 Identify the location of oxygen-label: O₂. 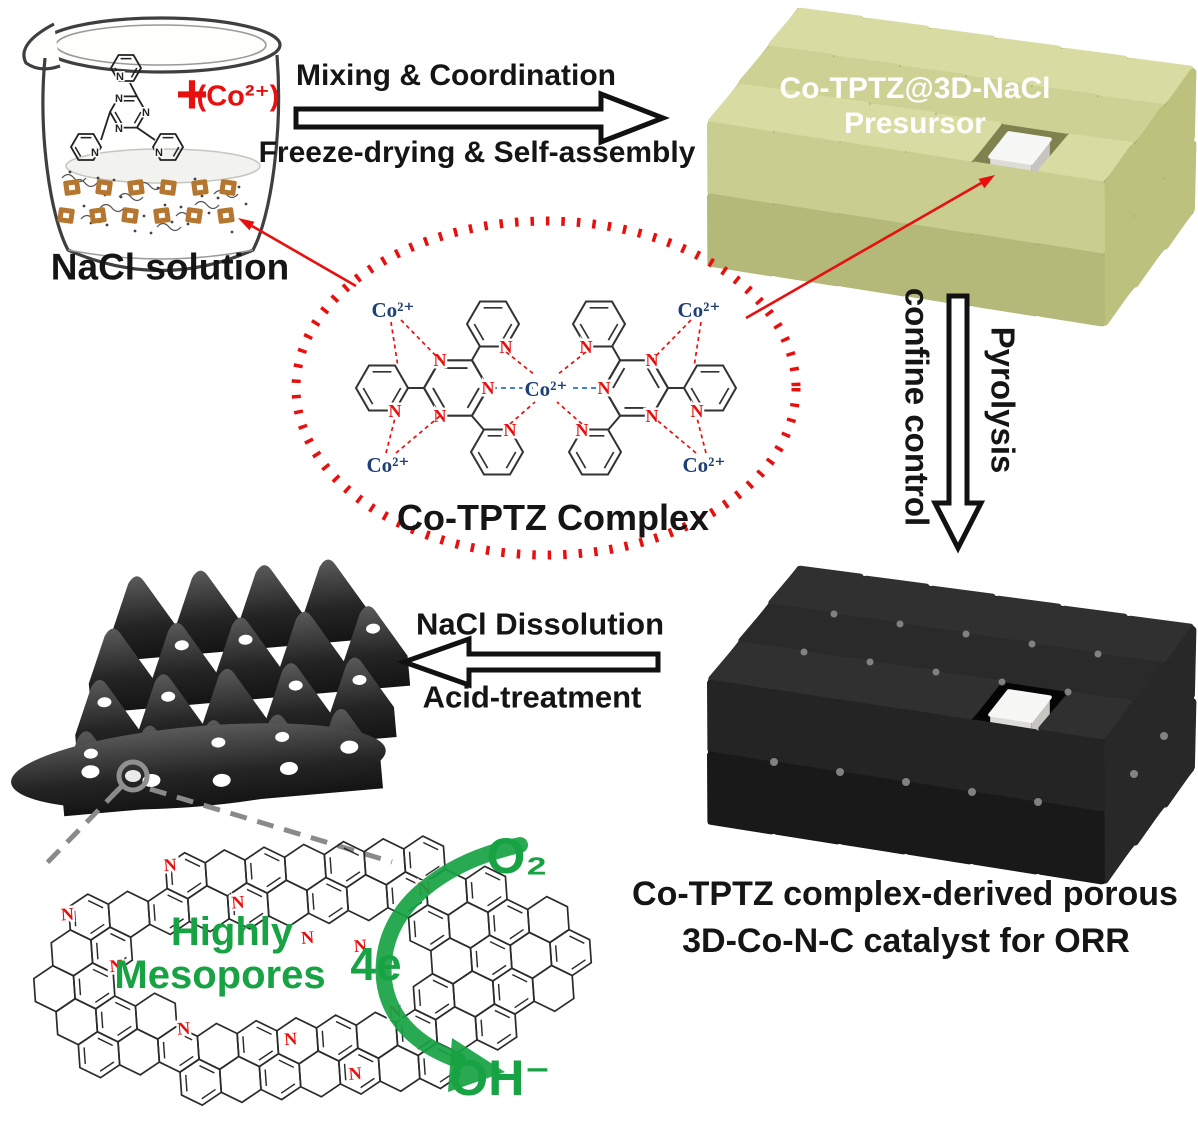
(517, 856).